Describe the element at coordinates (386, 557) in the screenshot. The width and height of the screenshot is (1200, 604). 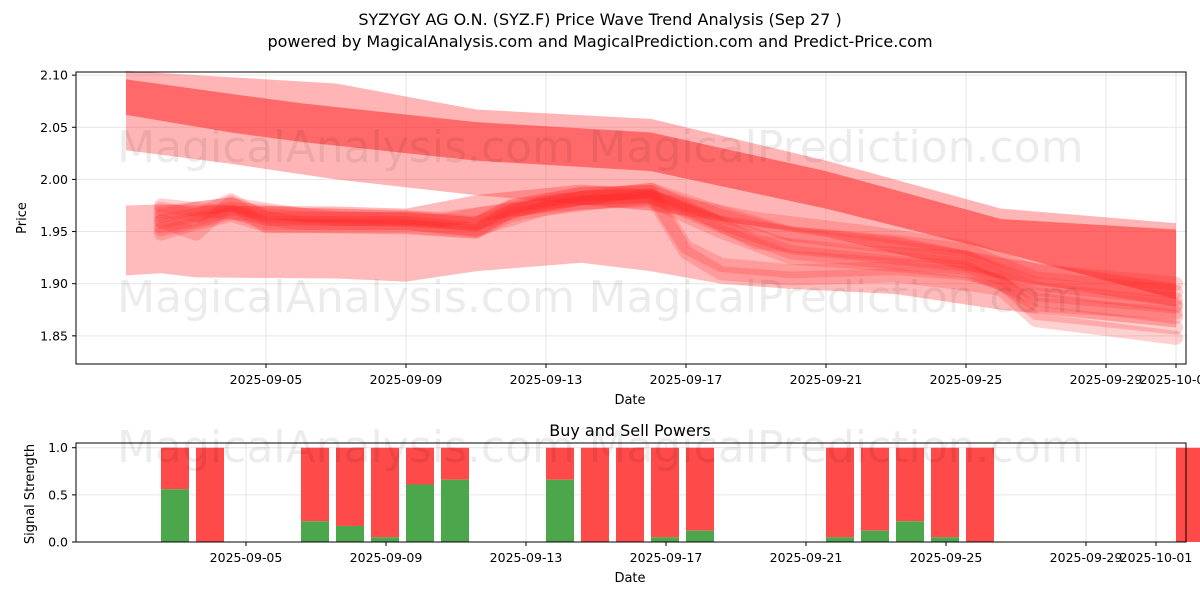
I see `signal-xtick-label: 2025-09-09` at that location.